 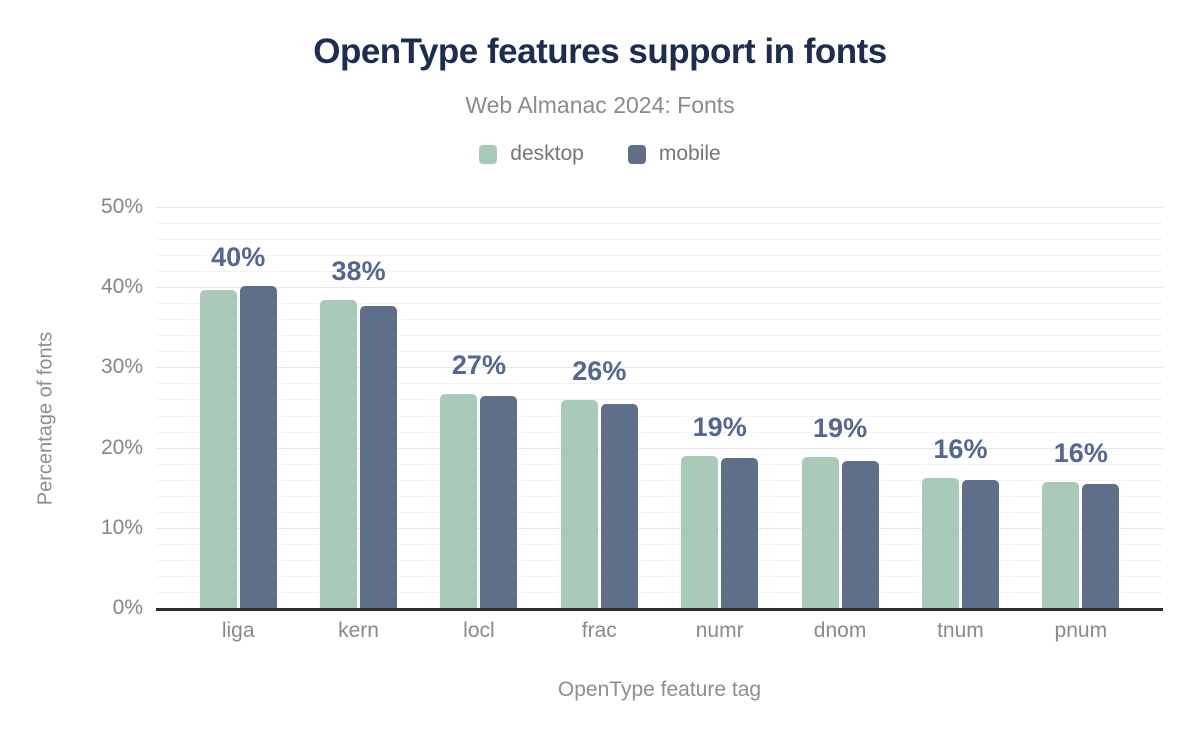 I want to click on legend-swatch-mobile, so click(x=636, y=154).